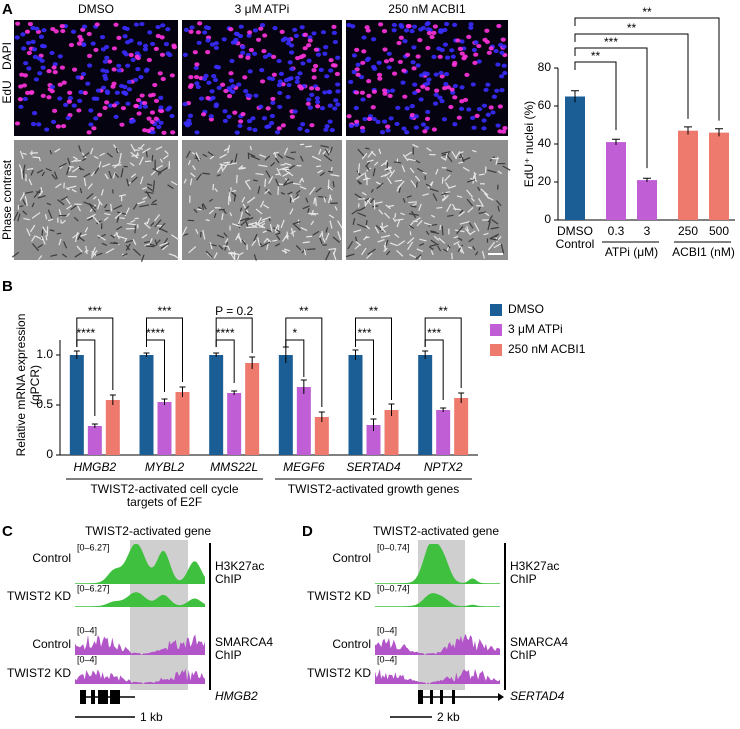 This screenshot has height=729, width=740. What do you see at coordinates (85, 333) in the screenshot?
I see `significance-label: ****` at bounding box center [85, 333].